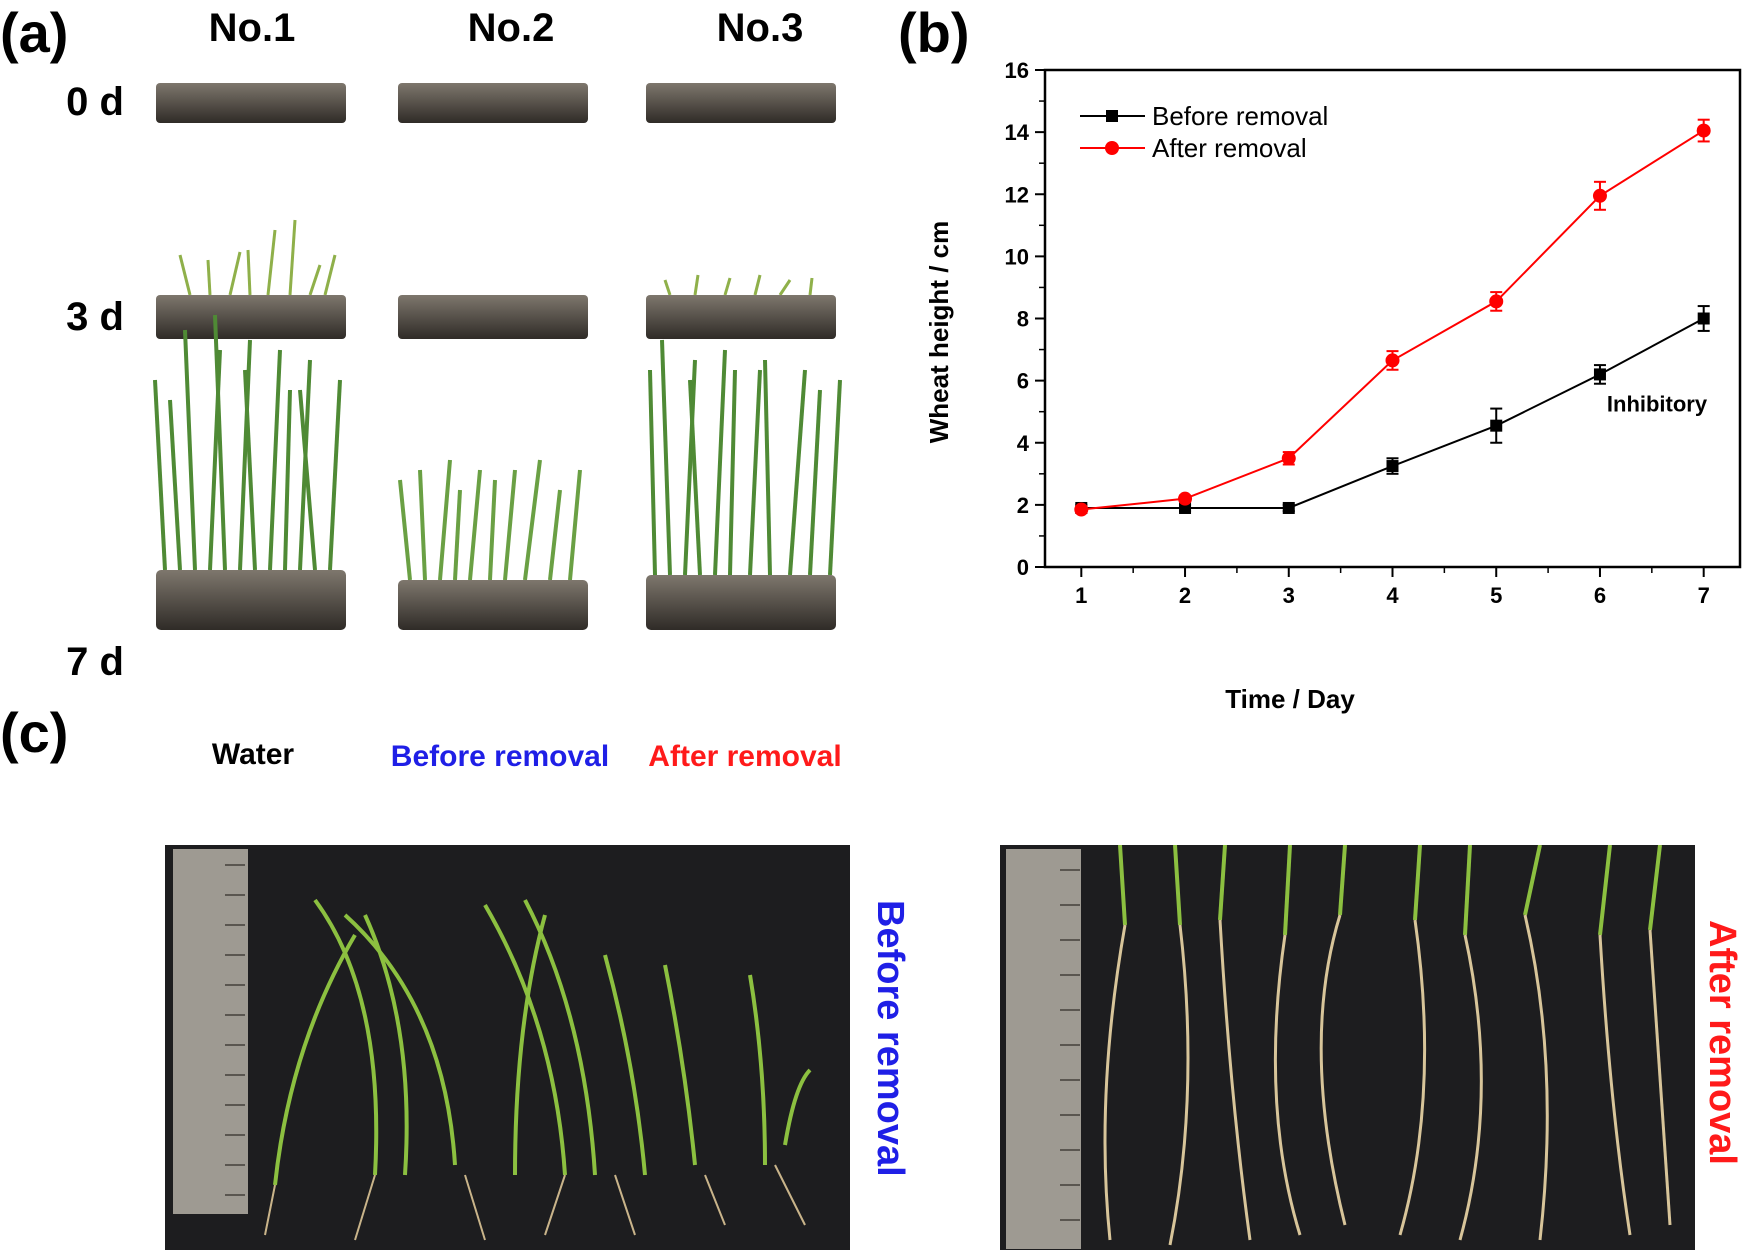 This screenshot has width=1750, height=1257. I want to click on dish-no1-day0, so click(251, 103).